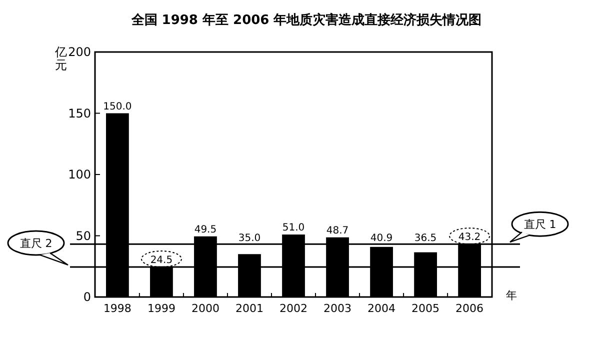  What do you see at coordinates (293, 228) in the screenshot?
I see `data-label: 51.0` at bounding box center [293, 228].